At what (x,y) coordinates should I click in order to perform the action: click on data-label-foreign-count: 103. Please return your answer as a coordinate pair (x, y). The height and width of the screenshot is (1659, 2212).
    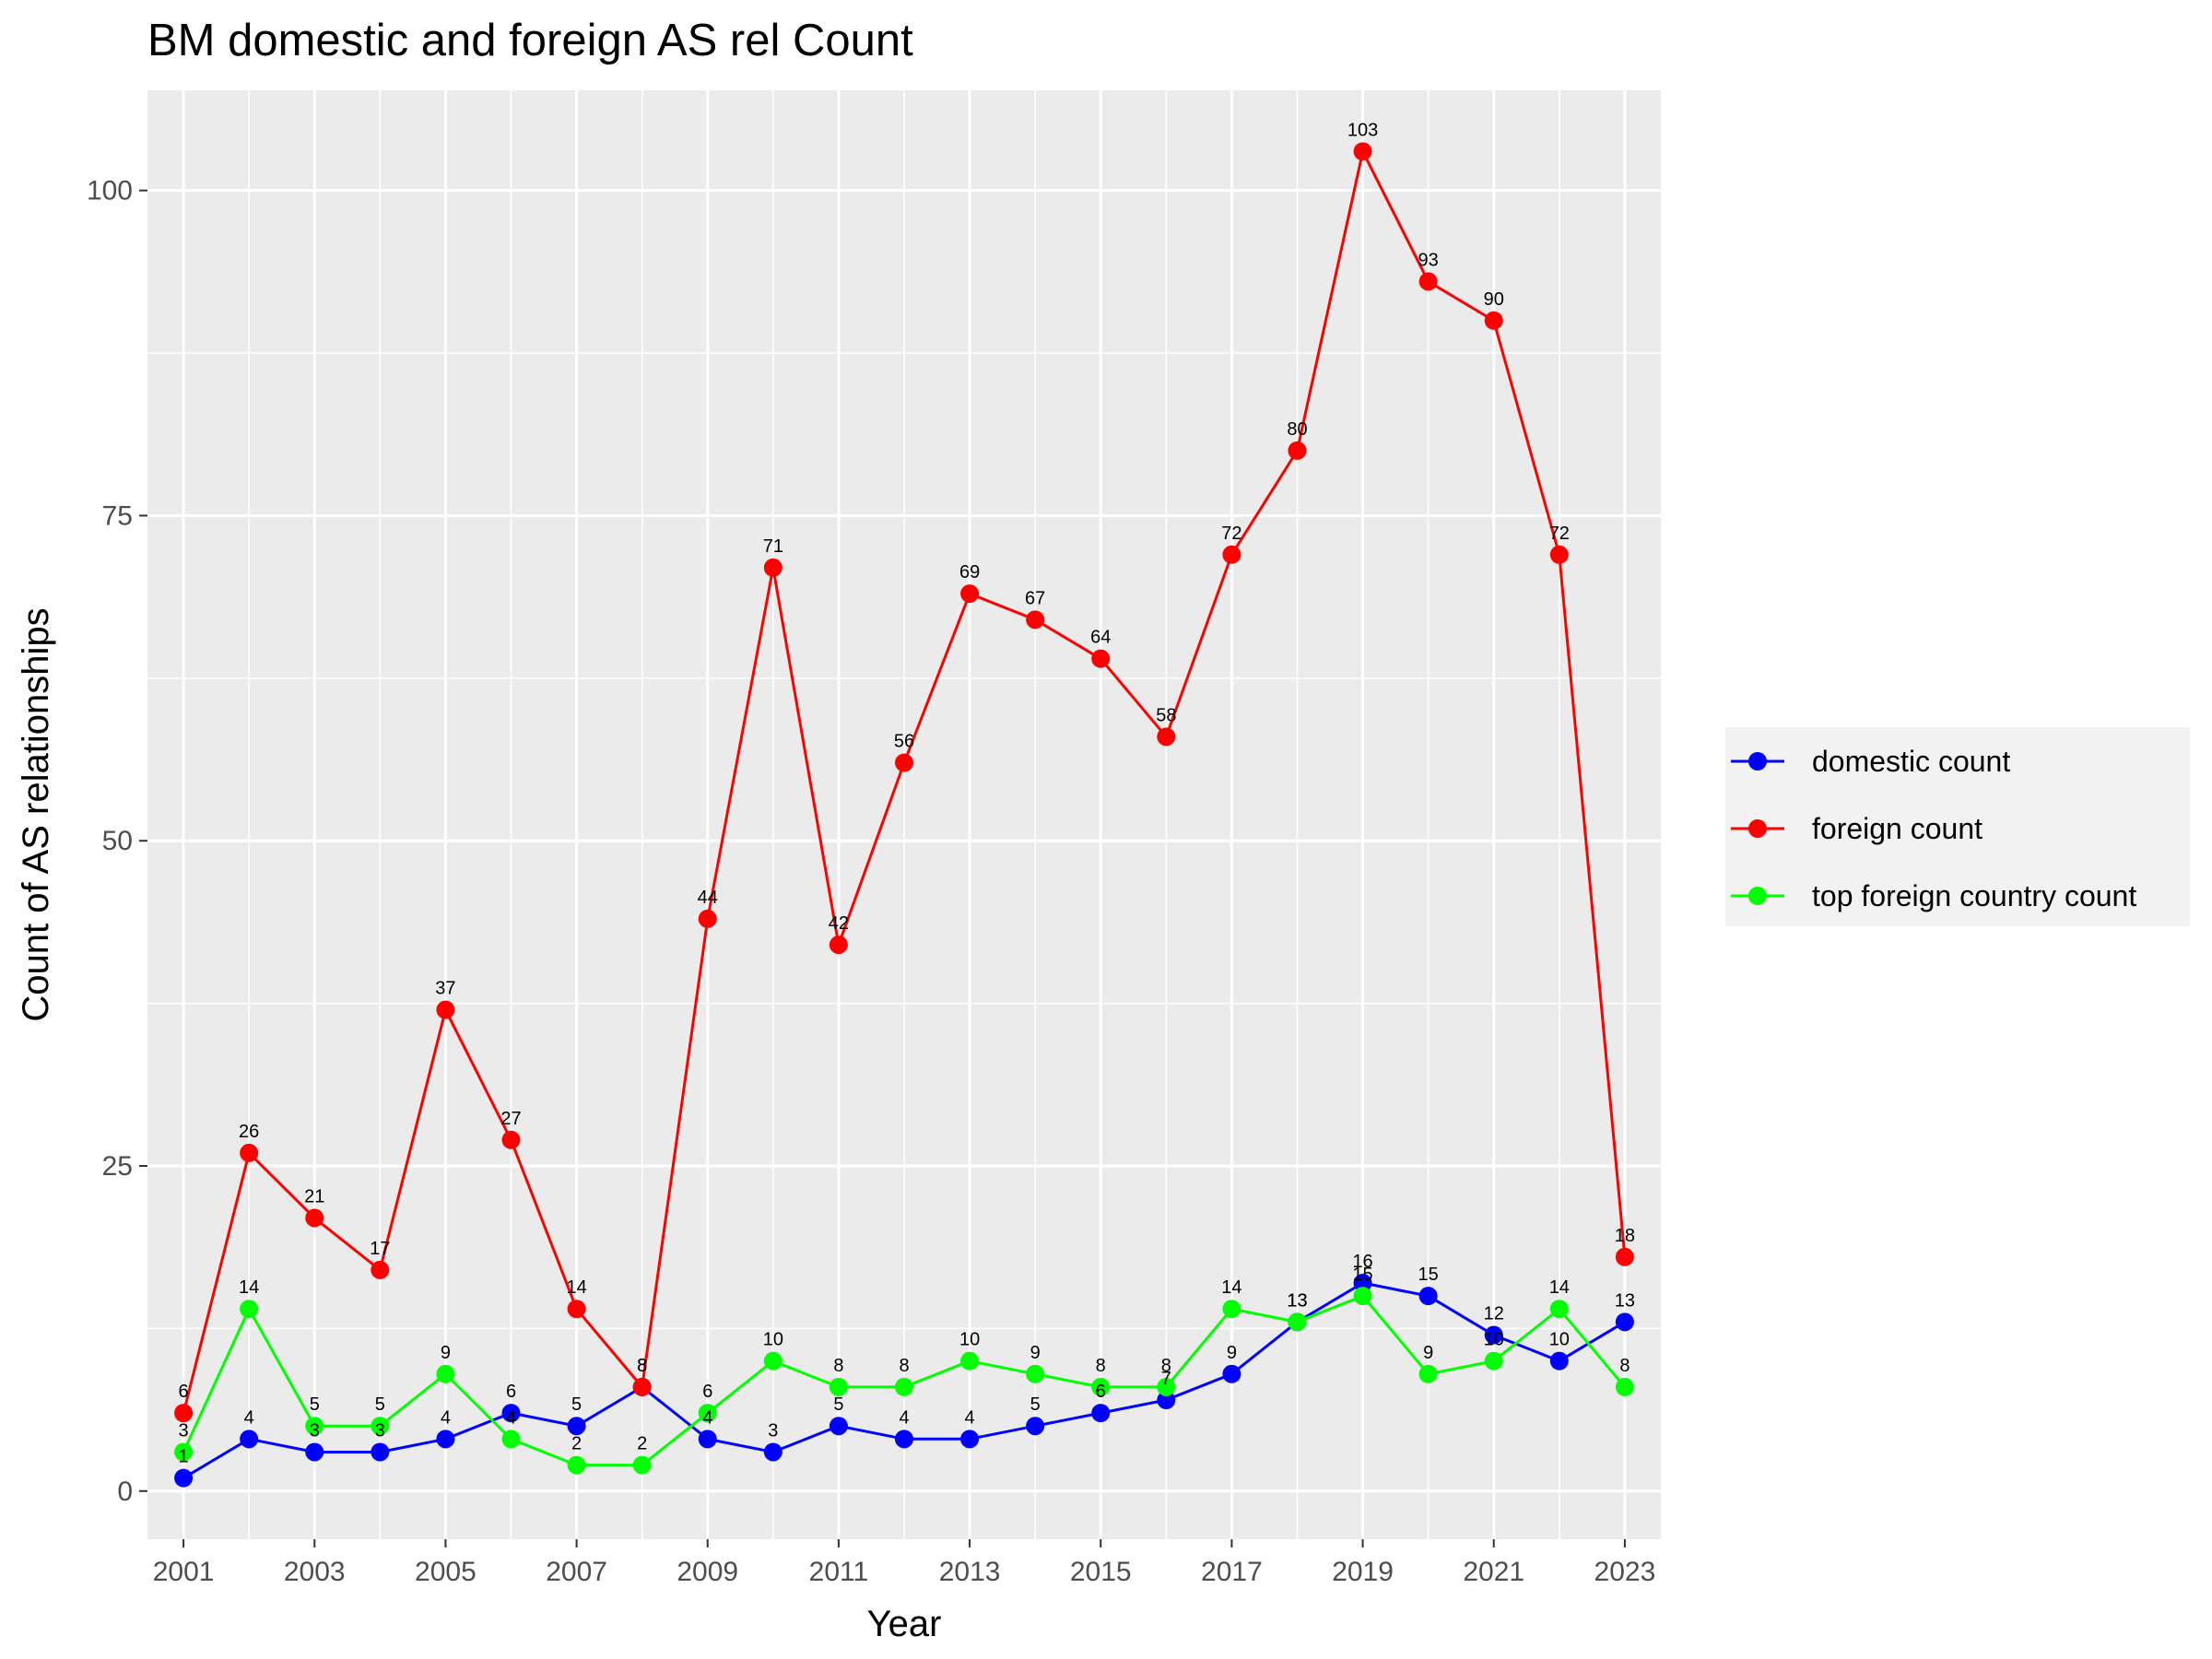
    Looking at the image, I should click on (1362, 130).